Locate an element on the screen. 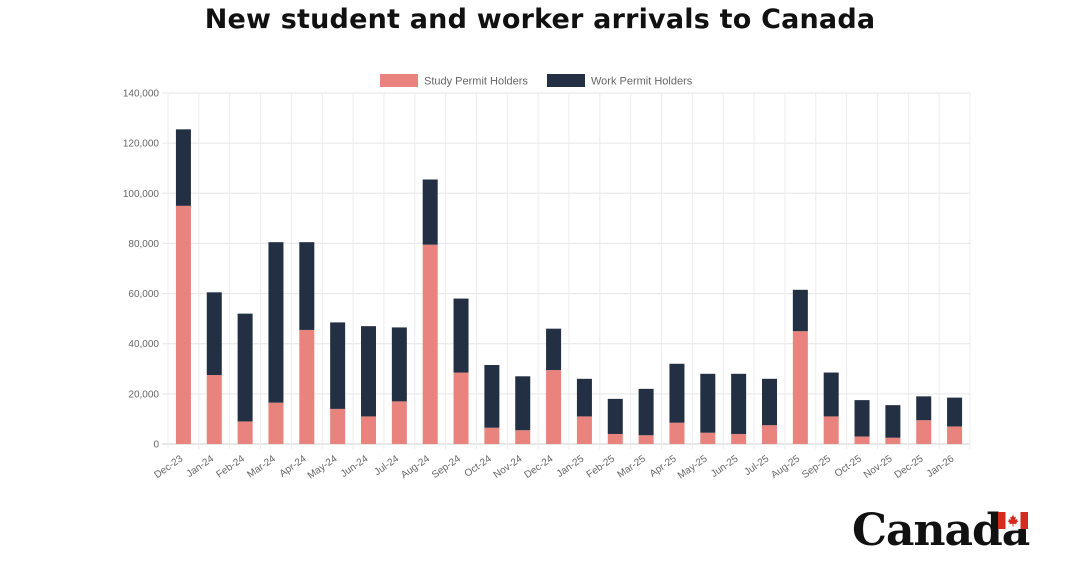 This screenshot has height=563, width=1080. canada-wordmark-logo: Canada is located at coordinates (941, 530).